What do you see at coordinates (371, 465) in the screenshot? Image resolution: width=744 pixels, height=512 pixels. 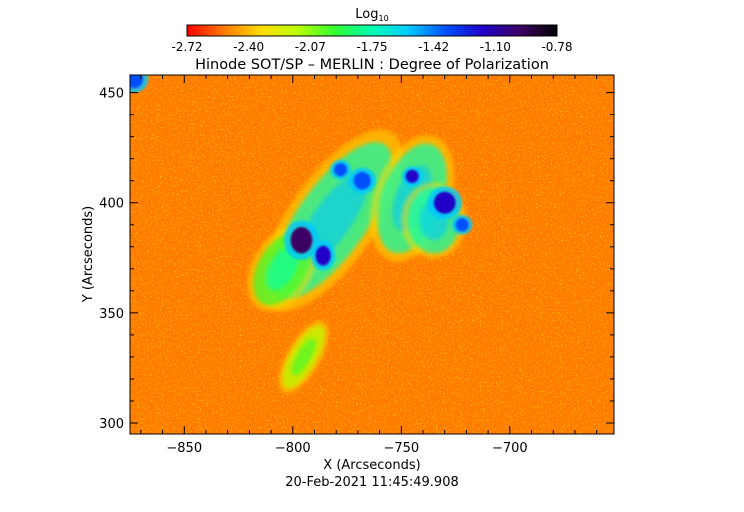 I see `x-axis-label: X (Arcseconds)` at bounding box center [371, 465].